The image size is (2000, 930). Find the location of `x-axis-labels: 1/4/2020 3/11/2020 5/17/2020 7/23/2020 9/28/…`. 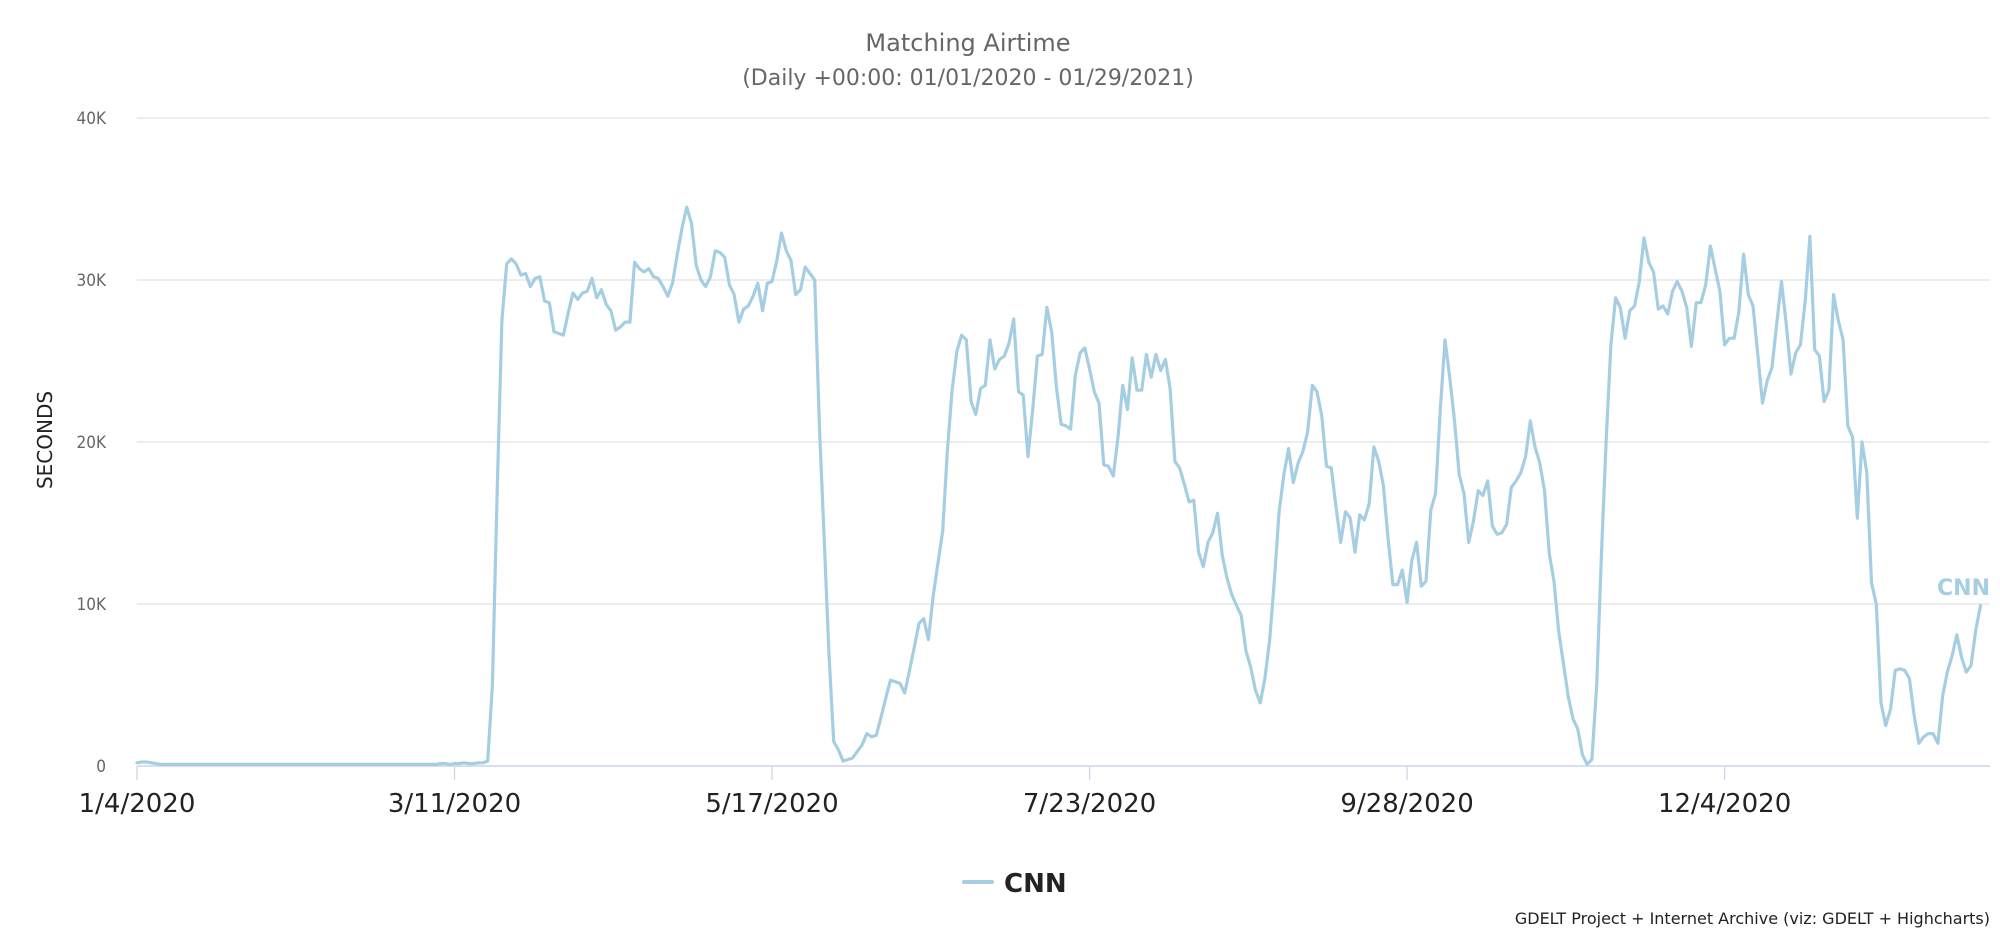

x-axis-labels: 1/4/2020 3/11/2020 5/17/2020 7/23/2020 9/28/… is located at coordinates (935, 804).